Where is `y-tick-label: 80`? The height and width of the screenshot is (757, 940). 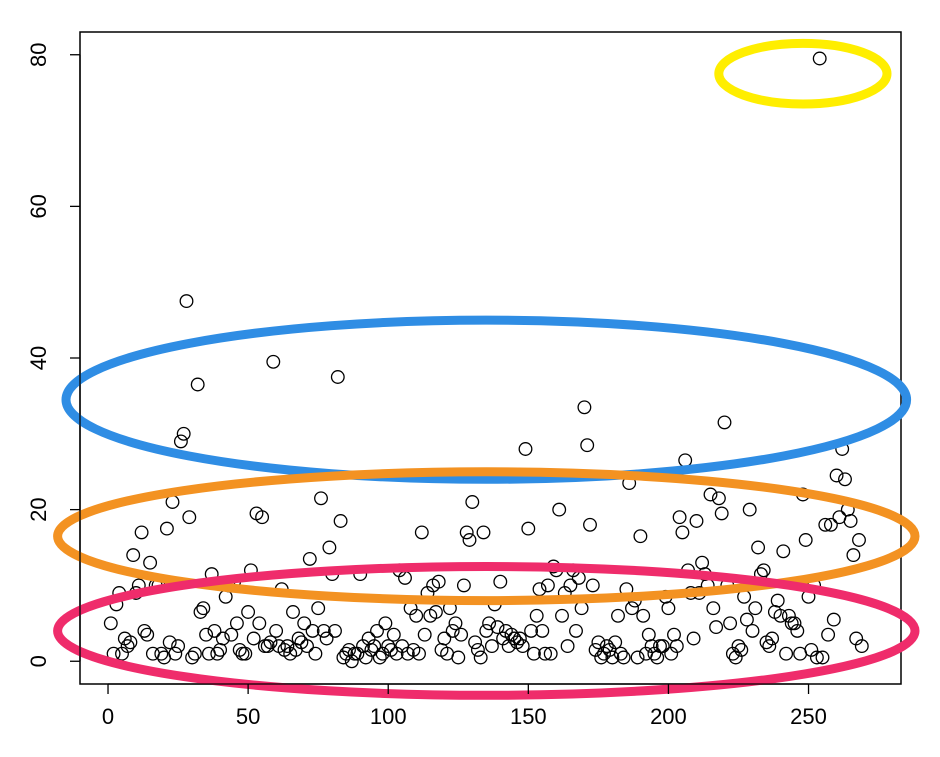 y-tick-label: 80 is located at coordinates (38, 54).